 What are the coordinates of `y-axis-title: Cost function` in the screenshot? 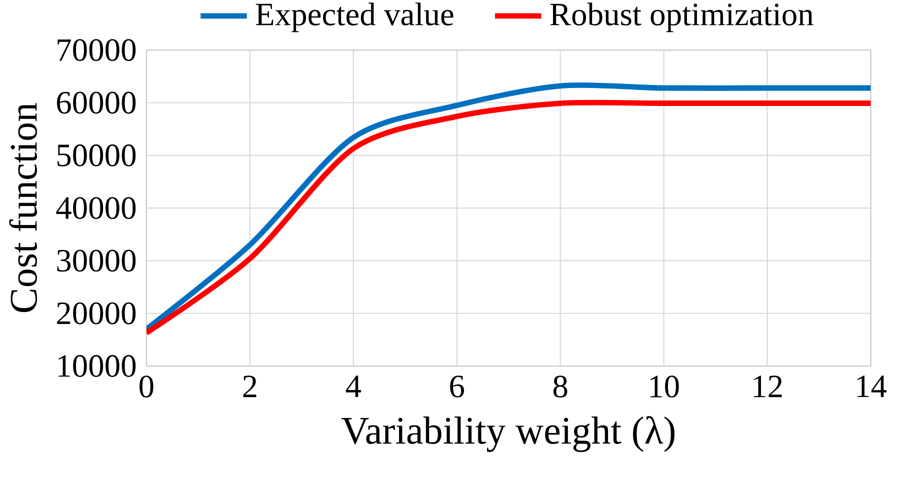 It's located at (23, 207).